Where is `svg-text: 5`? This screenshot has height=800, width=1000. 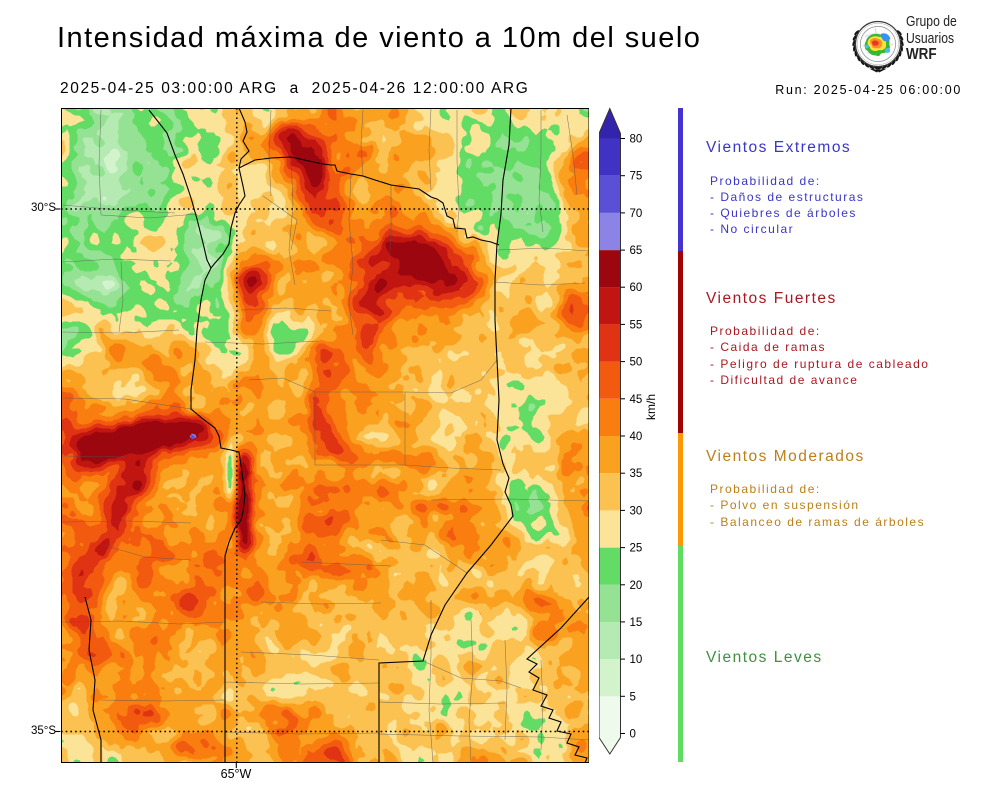
svg-text: 5 is located at coordinates (633, 697).